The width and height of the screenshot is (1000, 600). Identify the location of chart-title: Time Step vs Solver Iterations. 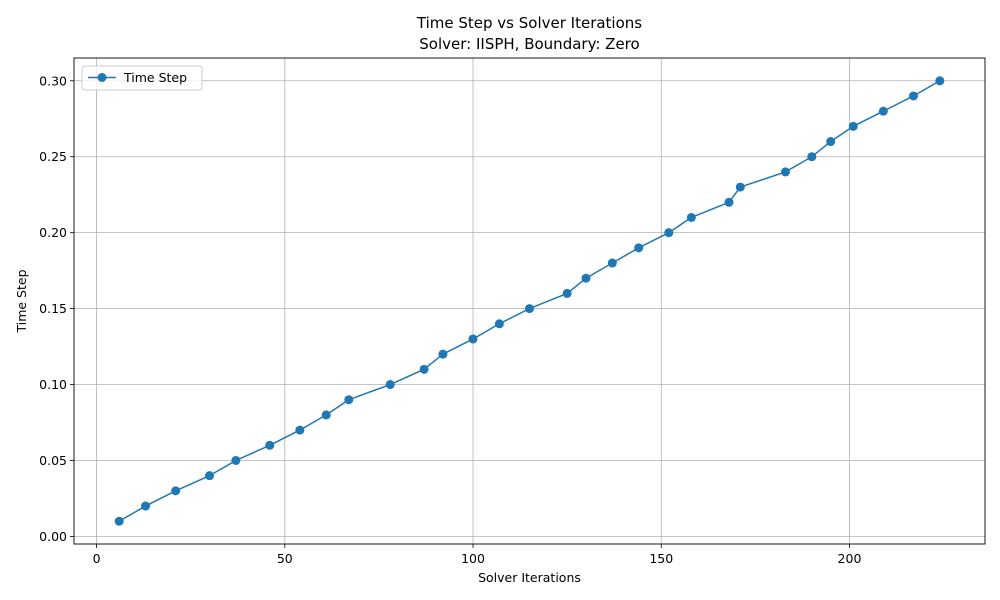
(529, 23).